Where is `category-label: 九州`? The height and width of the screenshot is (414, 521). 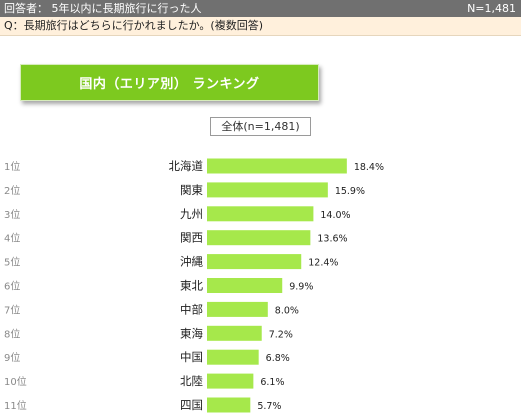 category-label: 九州 is located at coordinates (191, 214).